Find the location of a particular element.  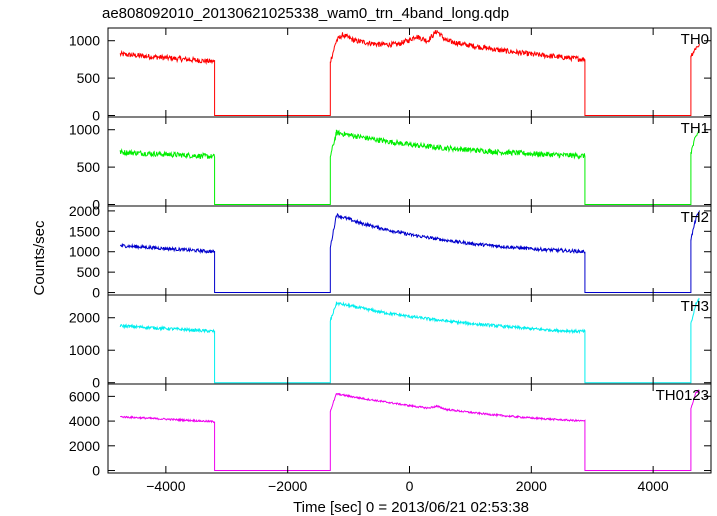

y-tick-label: 4000 is located at coordinates (84, 421).